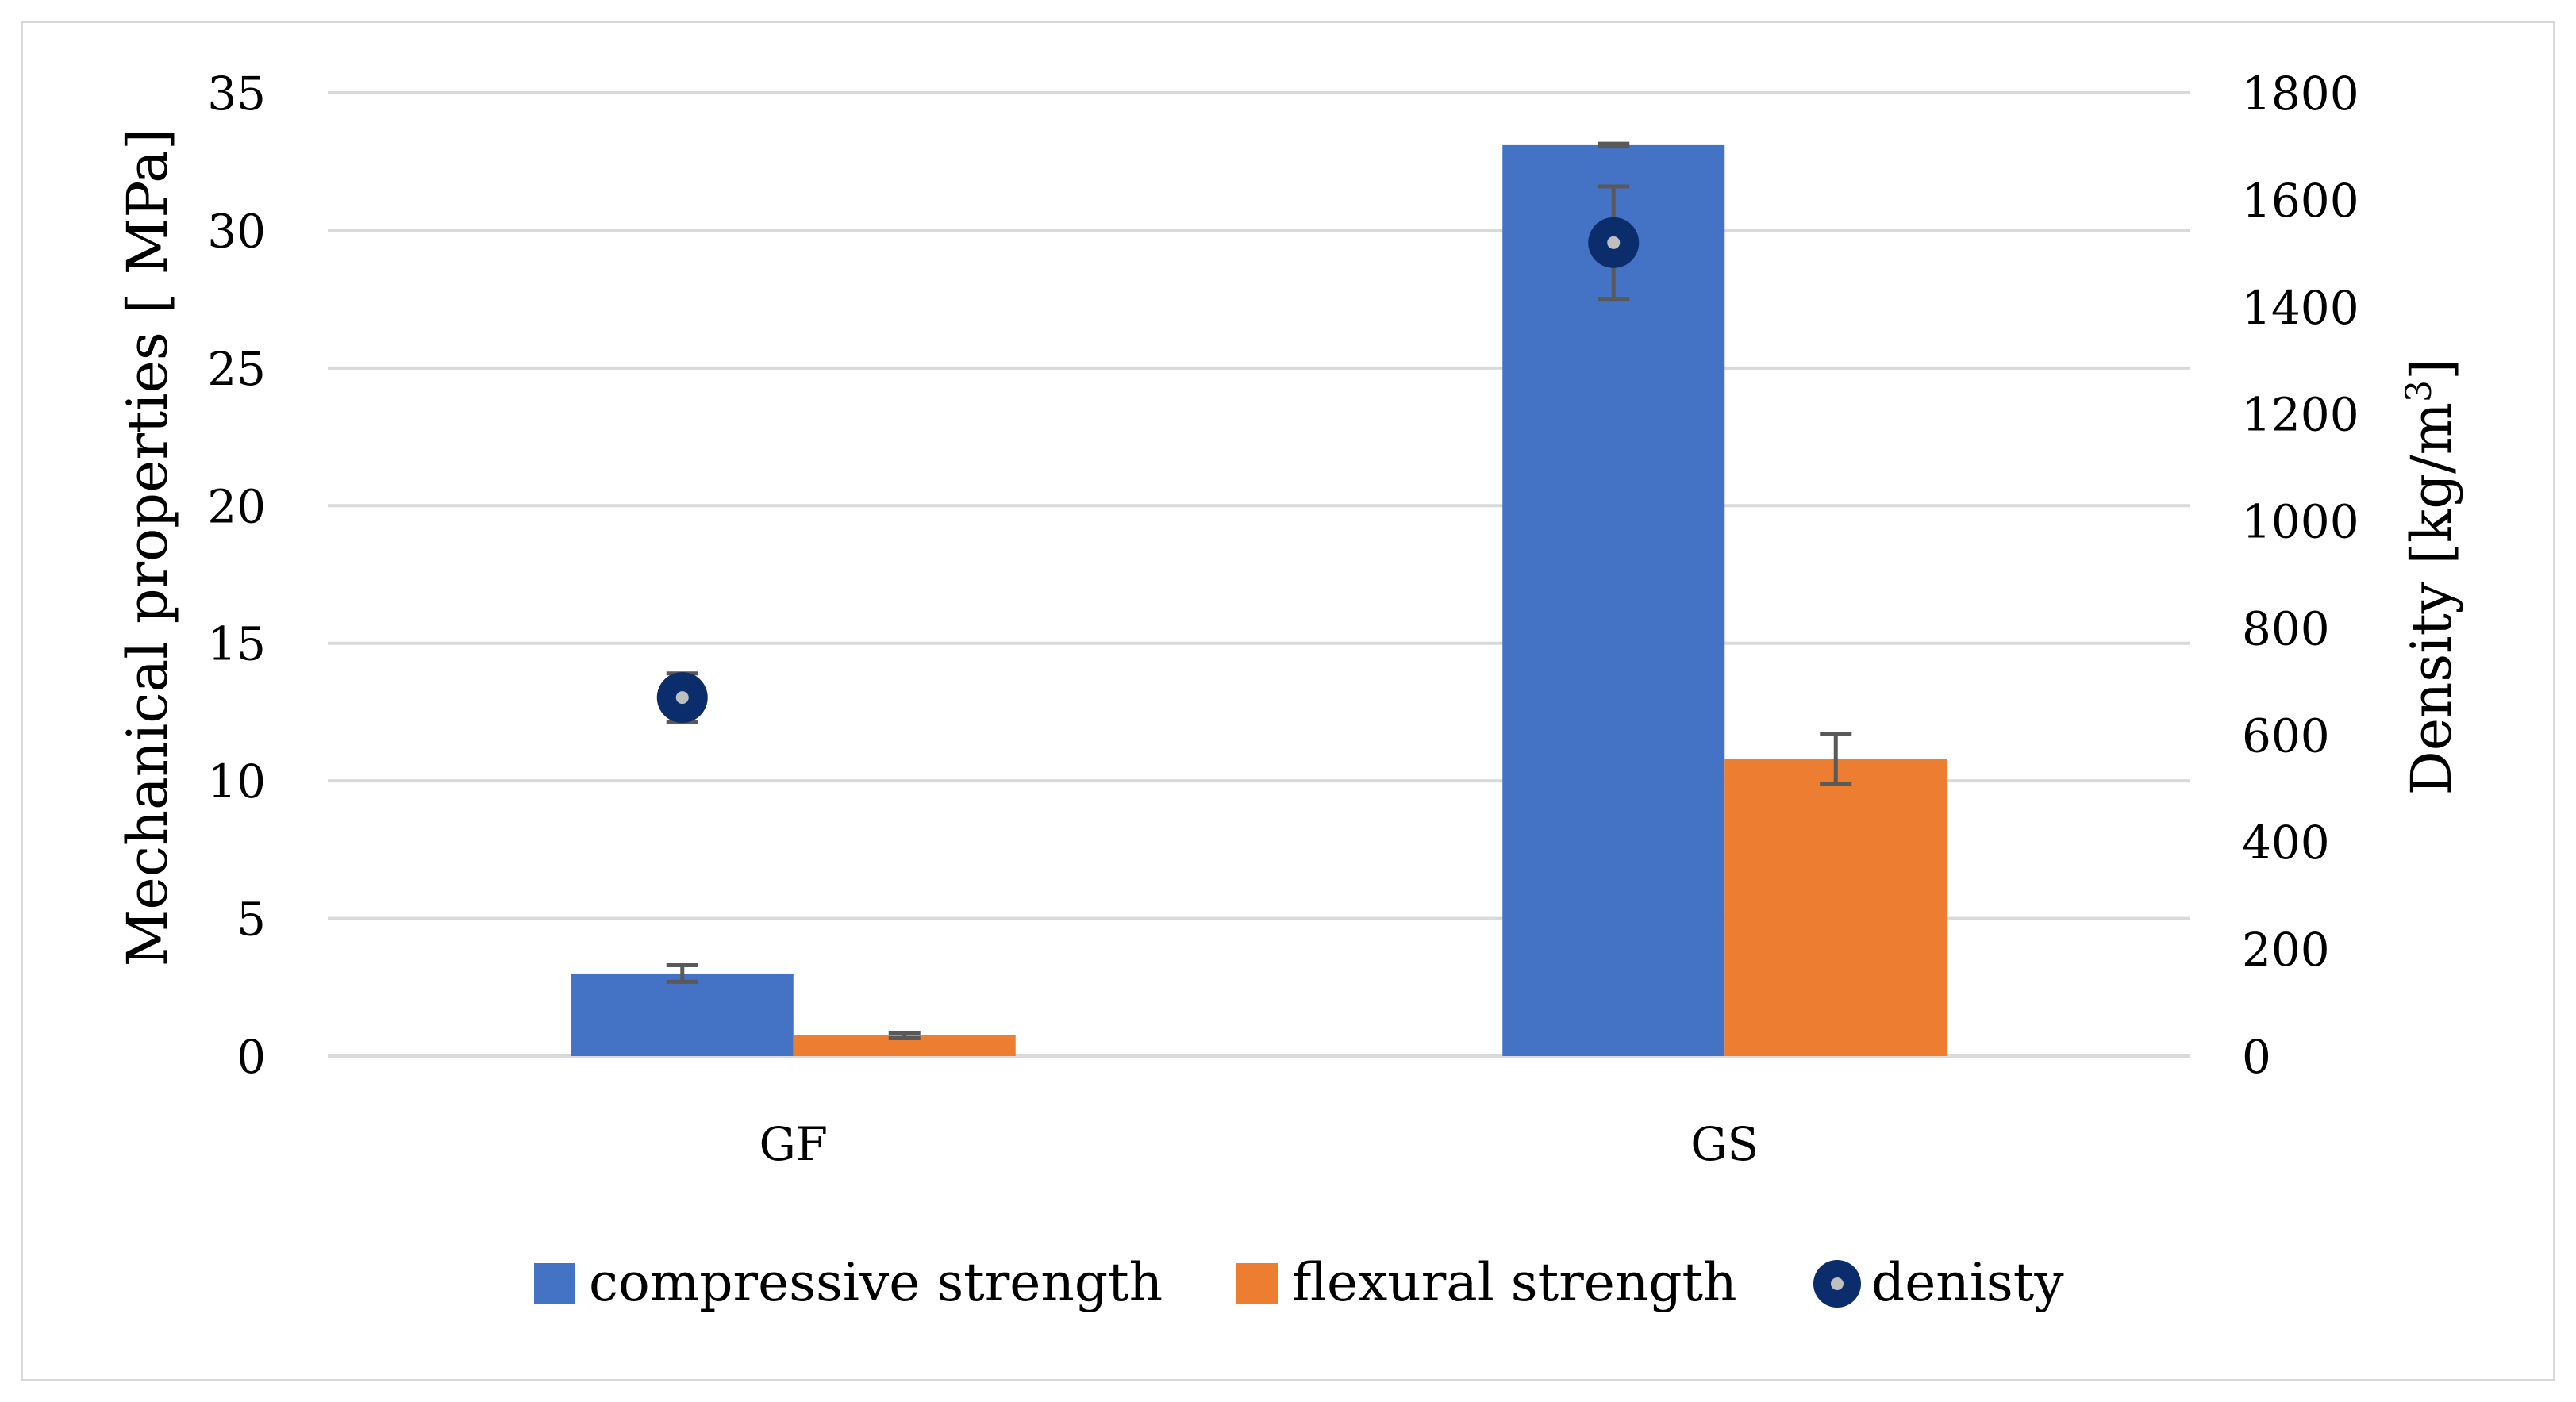 The width and height of the screenshot is (2576, 1402). I want to click on legend-label-density: denisty, so click(1967, 1283).